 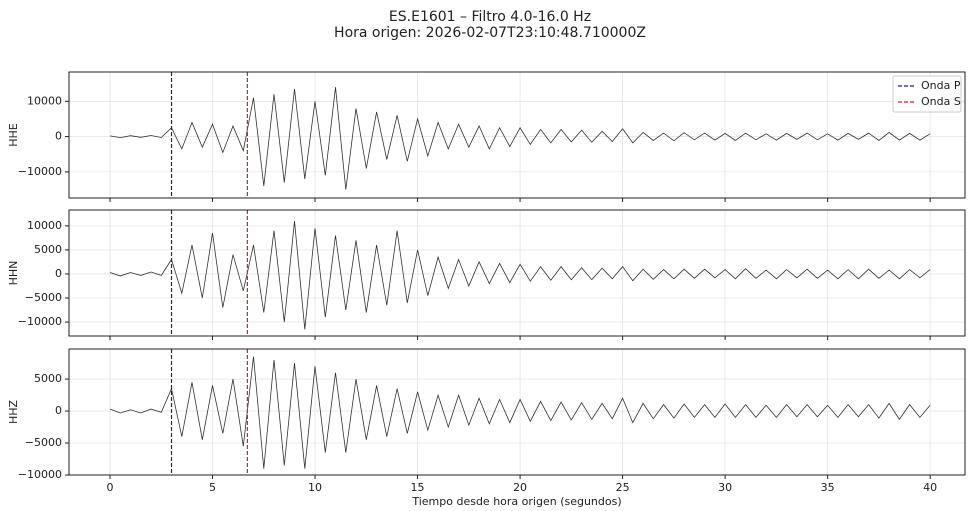 What do you see at coordinates (490, 33) in the screenshot?
I see `chart-subtitle: Hora origen: 2026-02-07T23:10:48.710000Z` at bounding box center [490, 33].